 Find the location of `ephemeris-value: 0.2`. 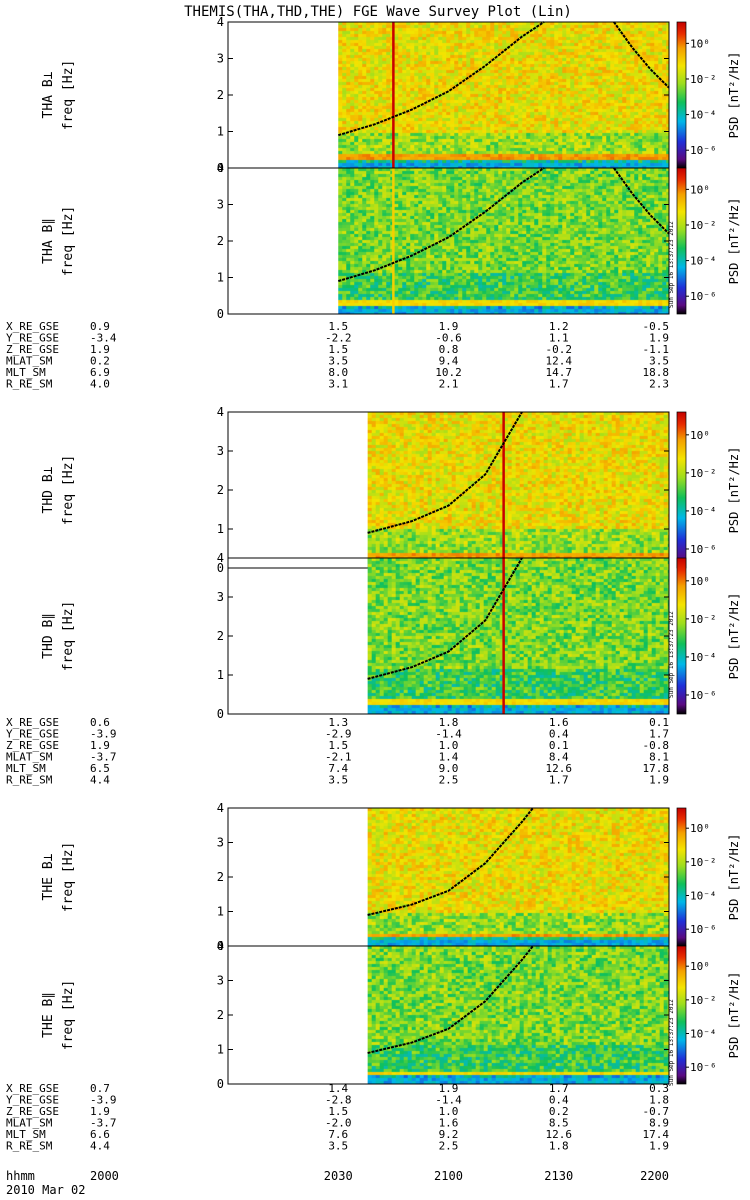

ephemeris-value: 0.2 is located at coordinates (100, 361).